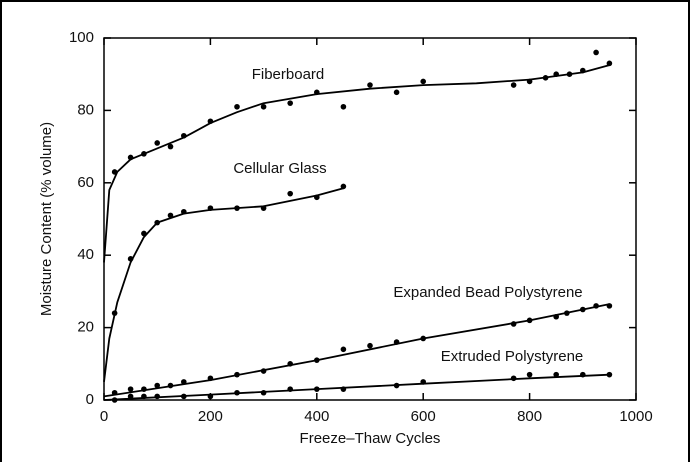 Image resolution: width=690 pixels, height=462 pixels. Describe the element at coordinates (423, 416) in the screenshot. I see `x-tick-label: 600` at that location.